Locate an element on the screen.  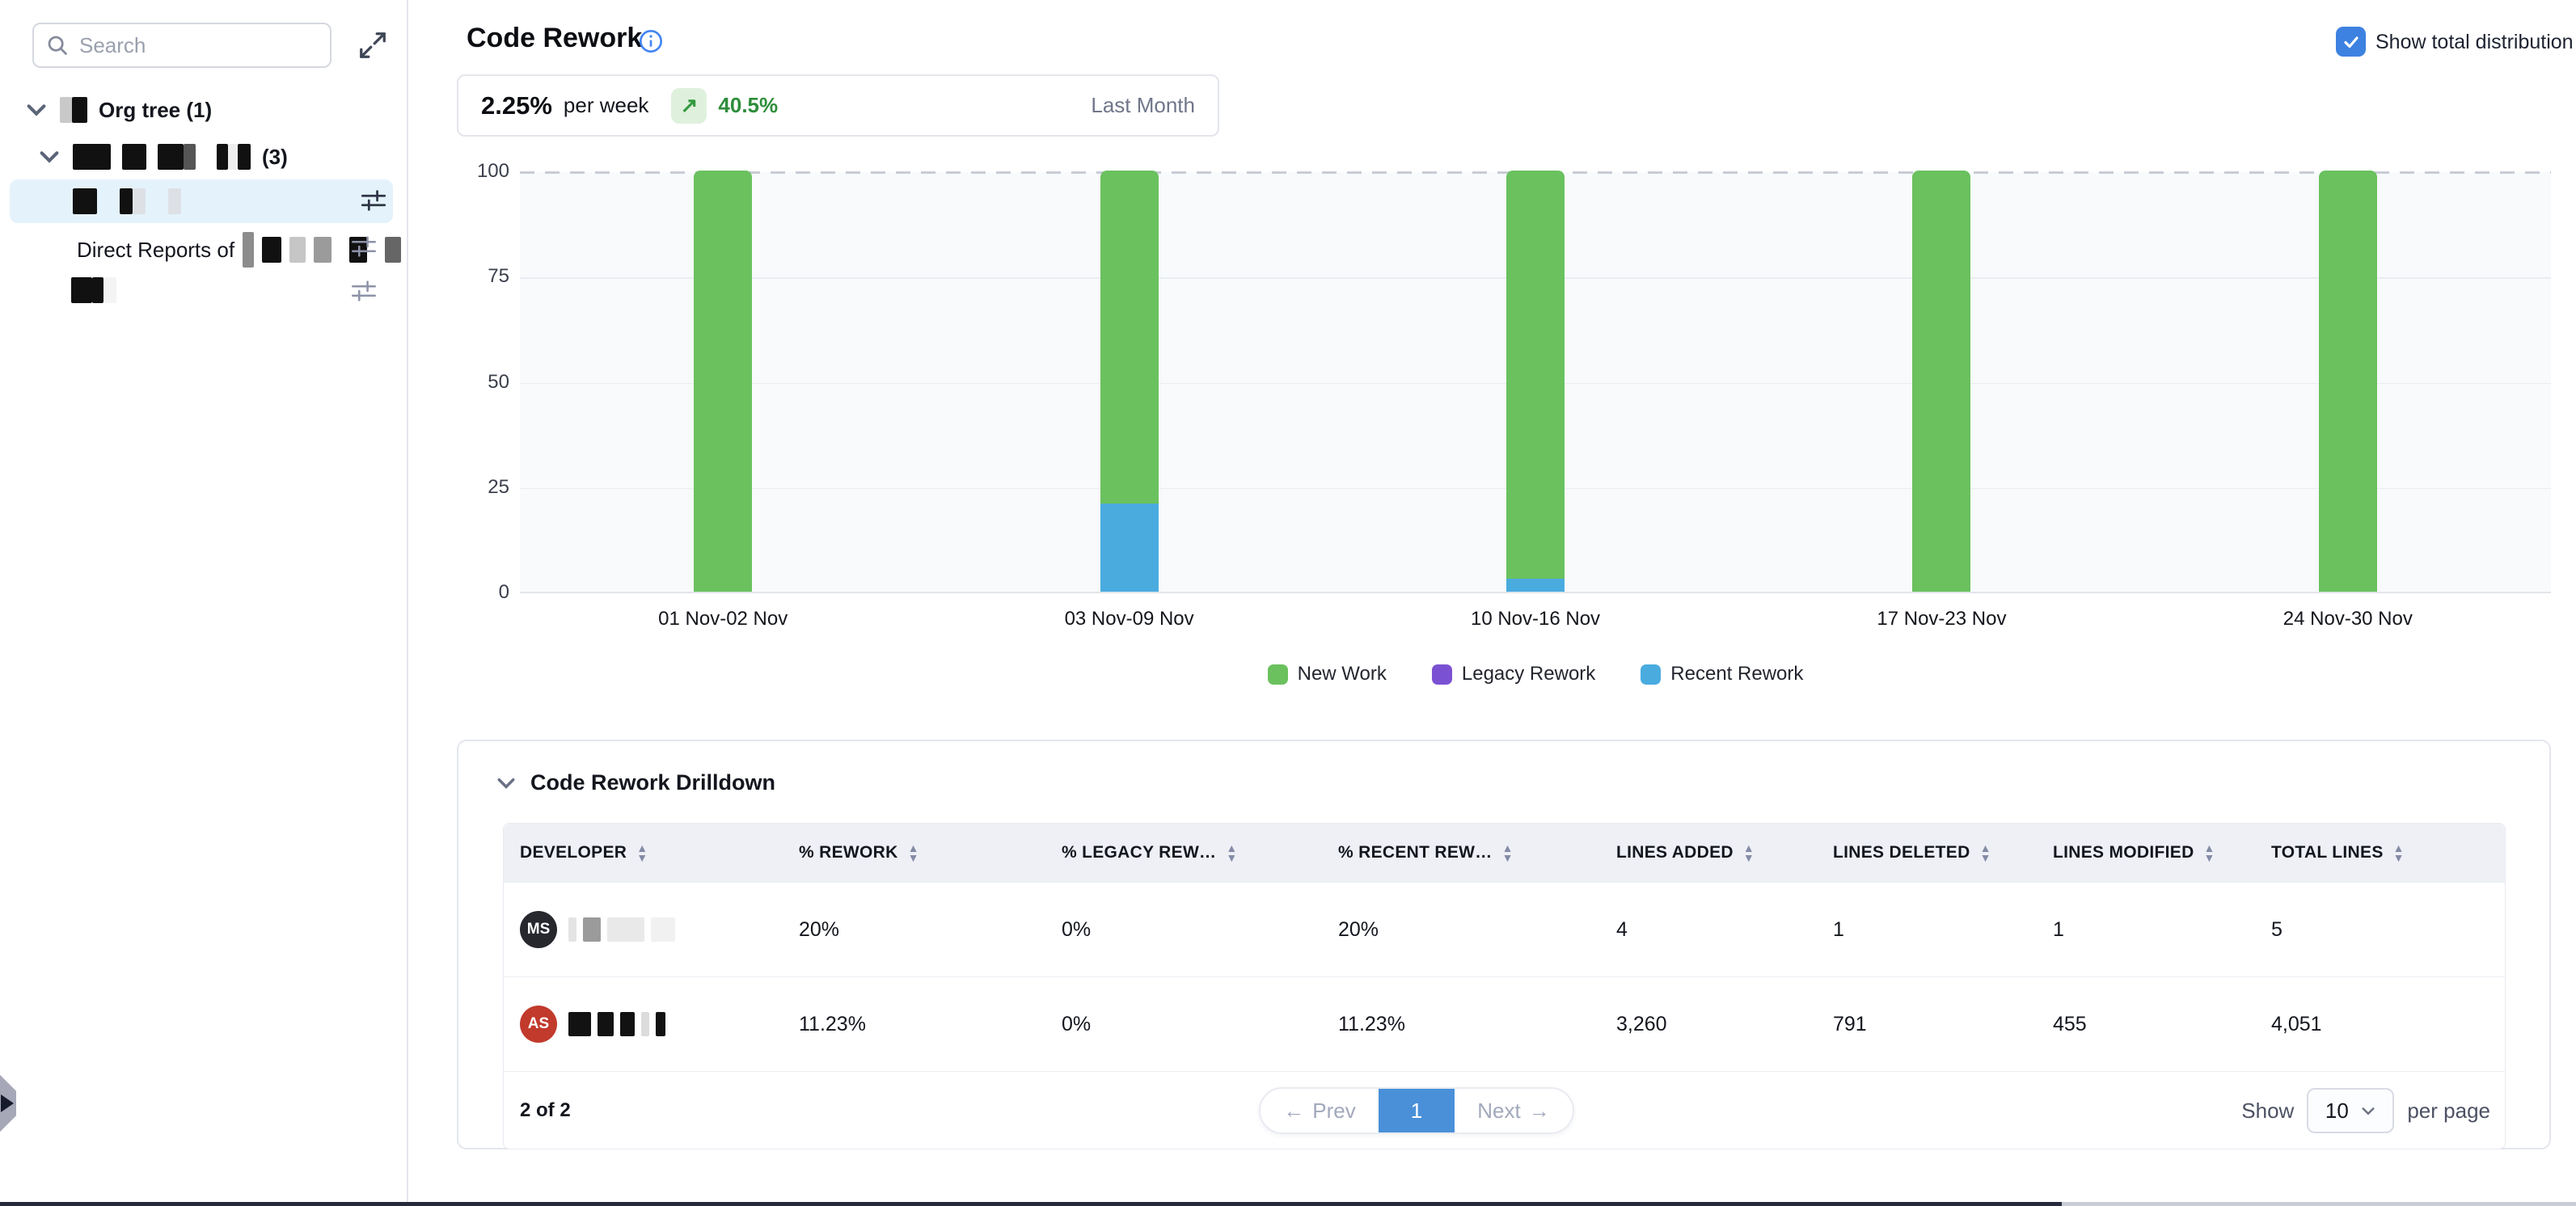
info-icon is located at coordinates (651, 41).